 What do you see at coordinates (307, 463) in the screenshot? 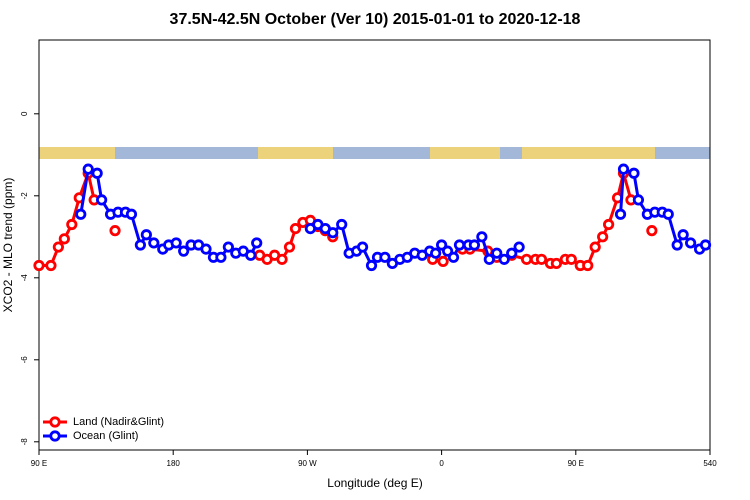
I see `x-tick-label: 90 W` at bounding box center [307, 463].